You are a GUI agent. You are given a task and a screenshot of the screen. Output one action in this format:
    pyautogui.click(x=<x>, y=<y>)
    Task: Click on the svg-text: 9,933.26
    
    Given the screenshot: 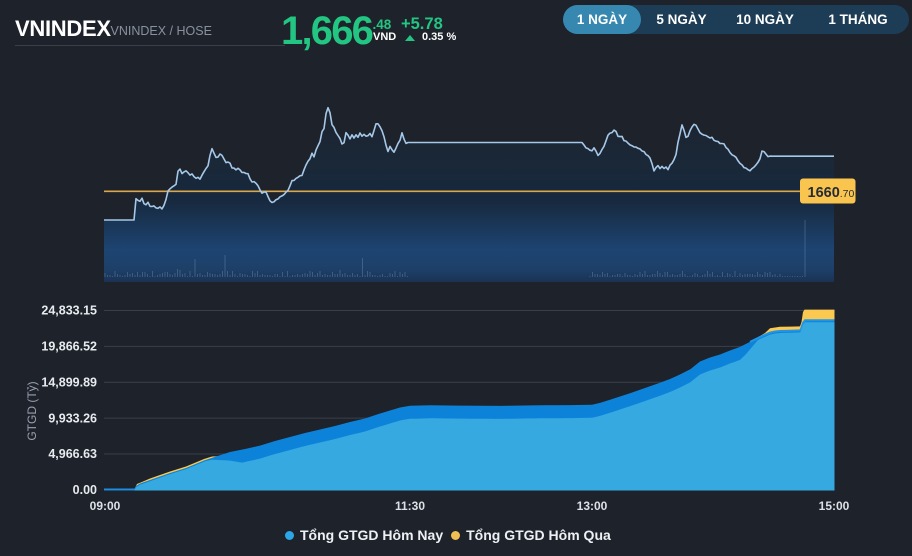 What is the action you would take?
    pyautogui.click(x=72, y=418)
    